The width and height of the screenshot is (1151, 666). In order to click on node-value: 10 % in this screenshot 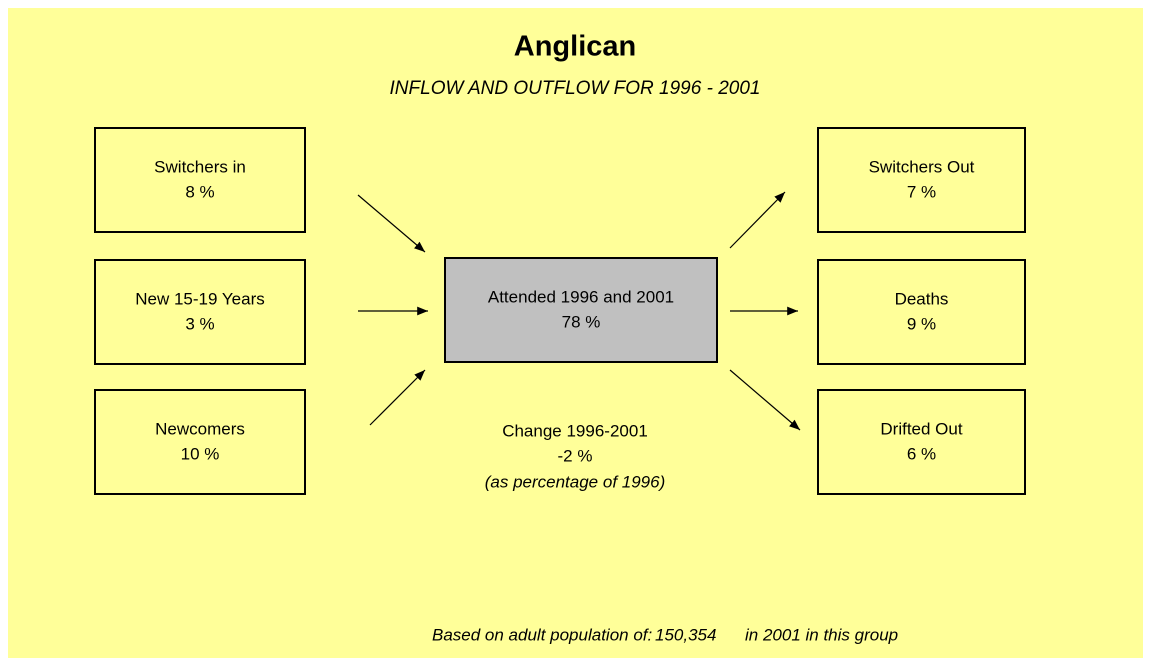, I will do `click(200, 453)`.